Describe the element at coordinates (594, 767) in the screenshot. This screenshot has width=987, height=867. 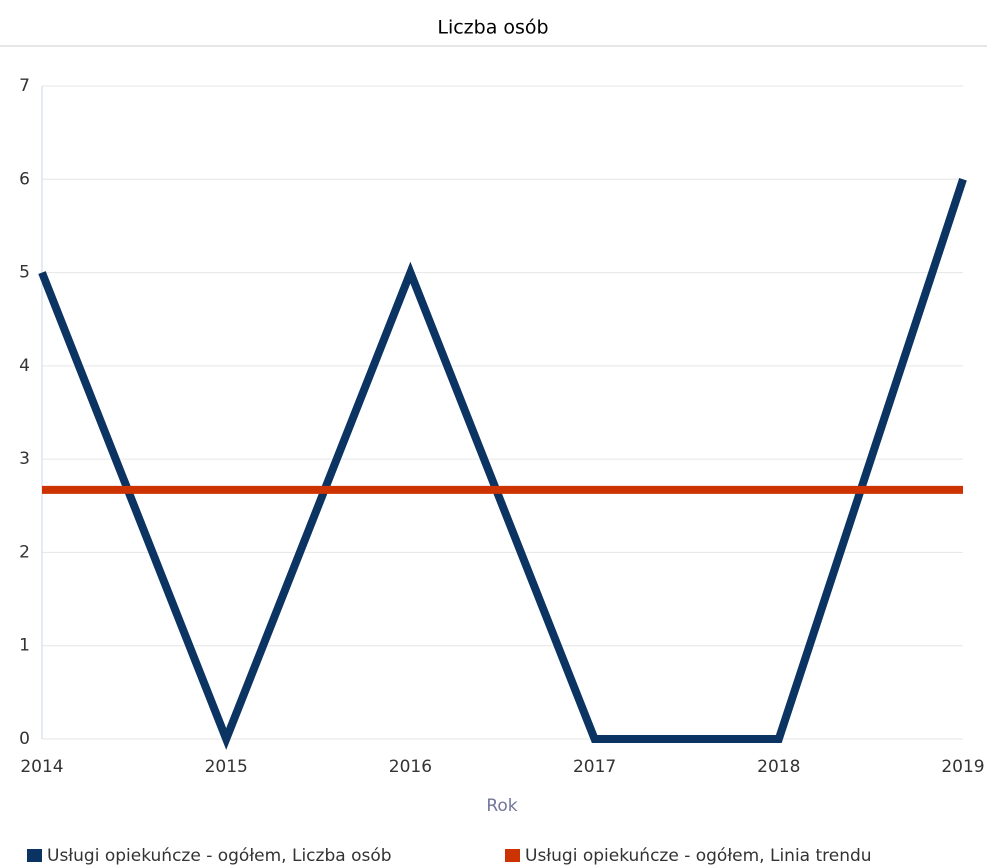
I see `x-tick-label: 2017` at that location.